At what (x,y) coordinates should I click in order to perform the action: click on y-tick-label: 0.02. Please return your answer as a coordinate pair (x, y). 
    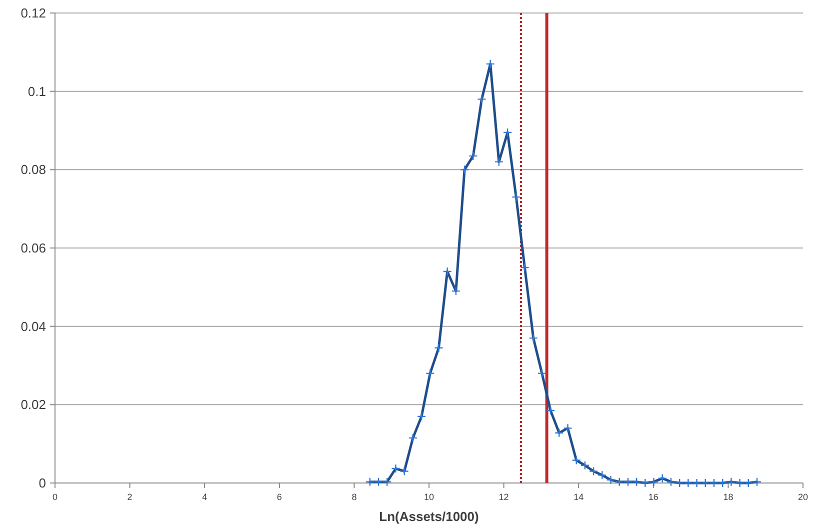
    Looking at the image, I should click on (33, 404).